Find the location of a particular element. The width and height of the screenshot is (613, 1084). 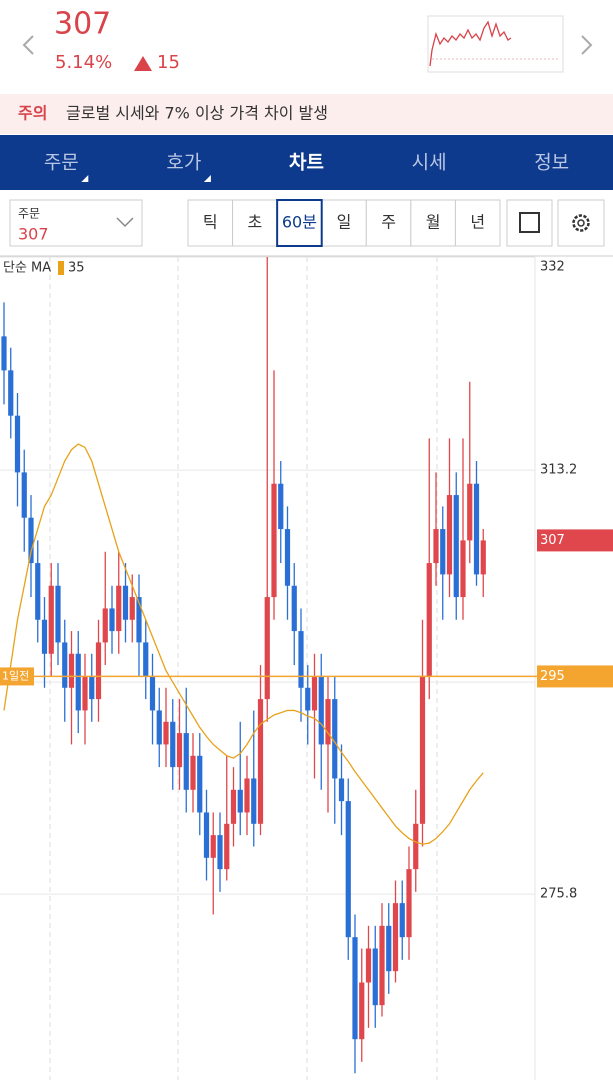

period-label: 일 is located at coordinates (344, 222).